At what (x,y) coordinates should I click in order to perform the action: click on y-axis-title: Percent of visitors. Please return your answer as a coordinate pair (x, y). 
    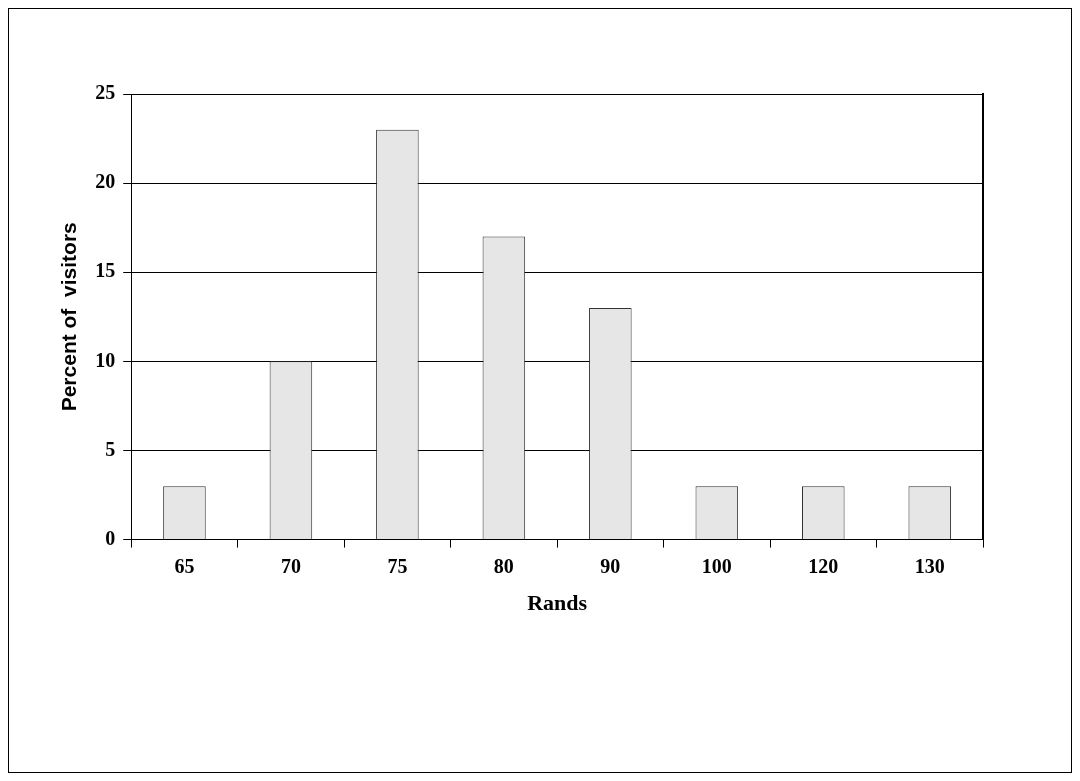
    Looking at the image, I should click on (69, 317).